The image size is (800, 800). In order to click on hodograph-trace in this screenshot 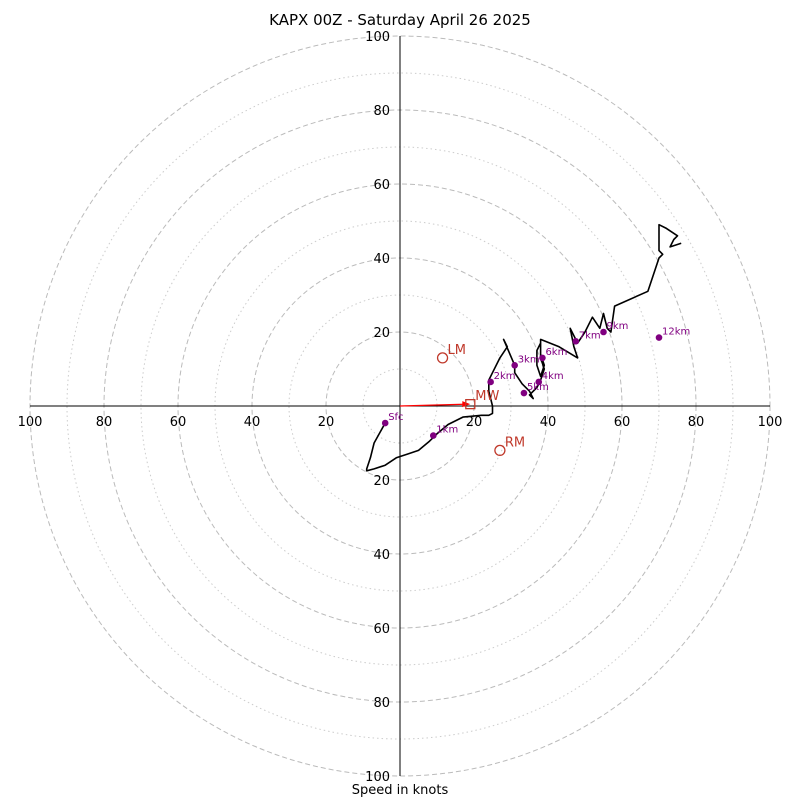, I will do `click(523, 347)`.